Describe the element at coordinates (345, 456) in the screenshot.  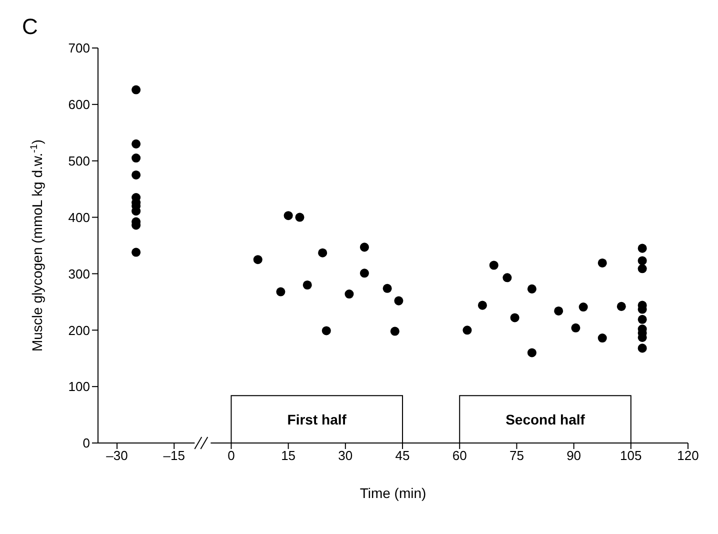
I see `x-tick-label: 30` at that location.